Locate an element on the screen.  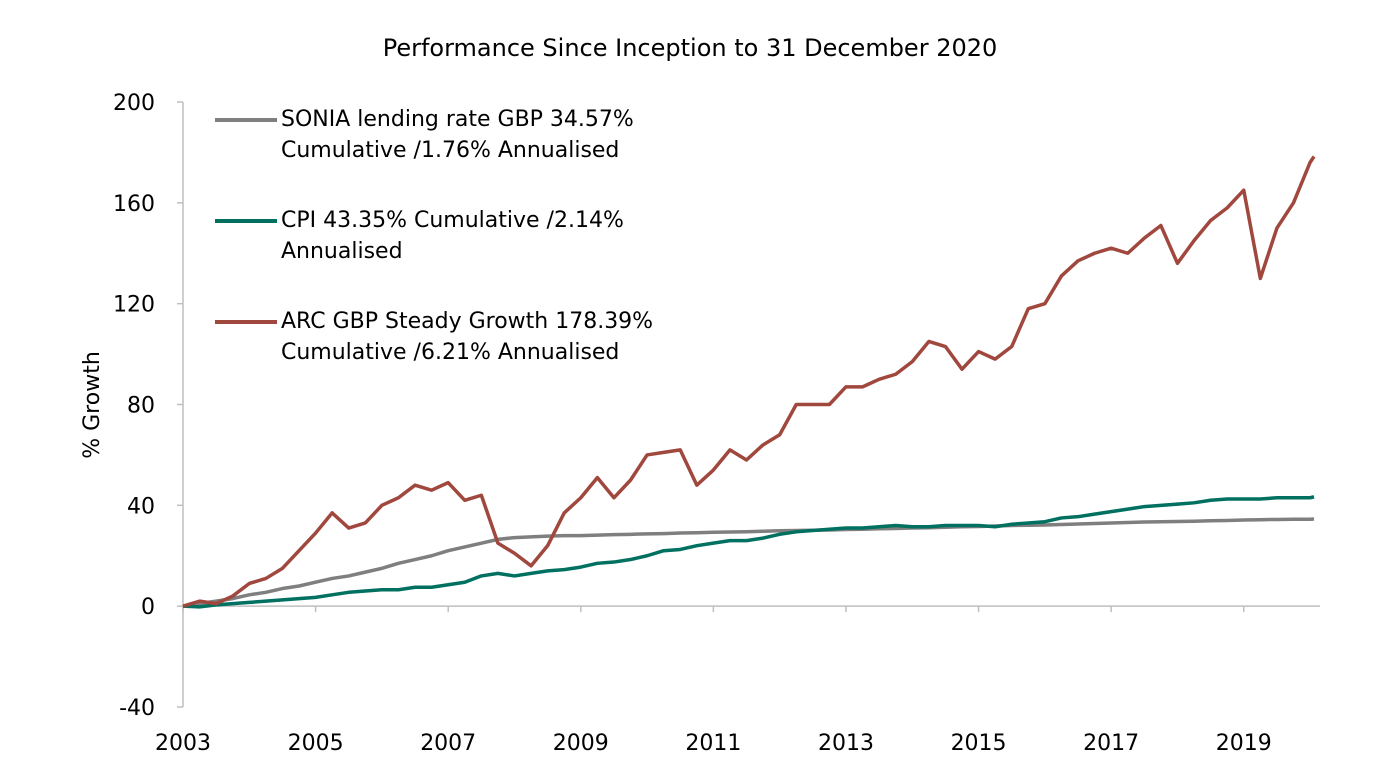
y-axis-label: % Growth is located at coordinates (92, 405).